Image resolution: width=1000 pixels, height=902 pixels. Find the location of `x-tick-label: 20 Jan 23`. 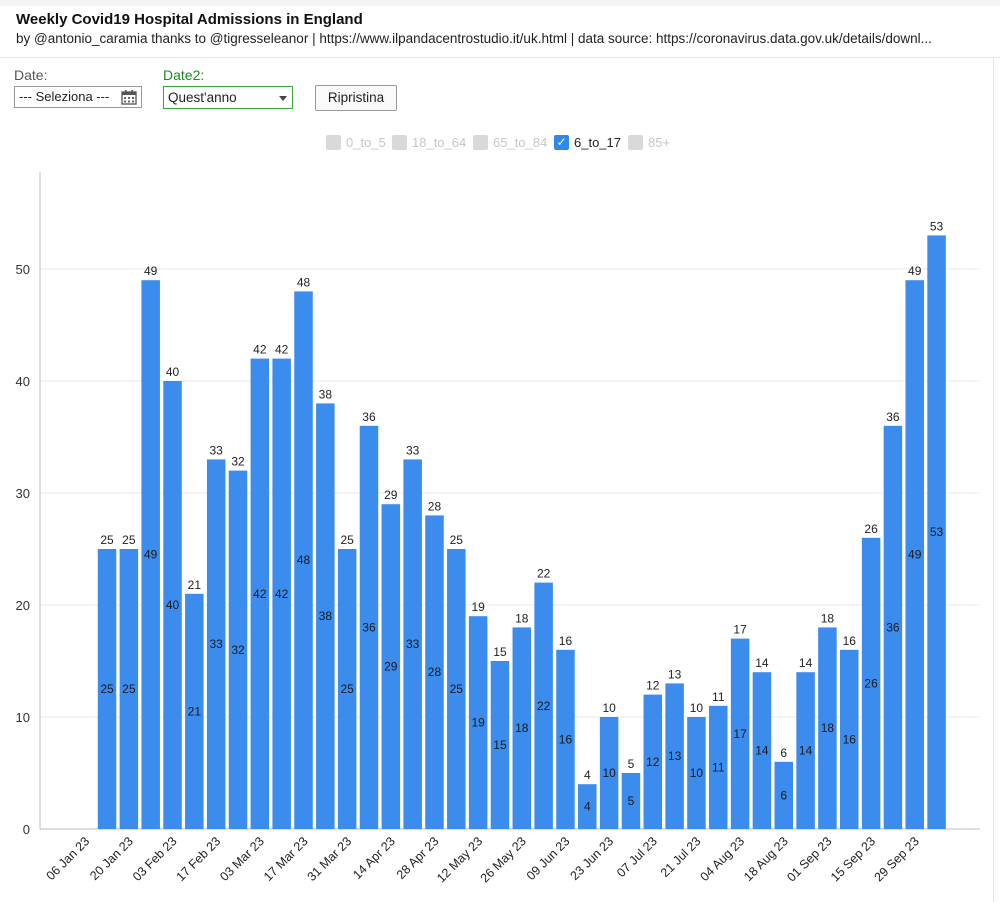

x-tick-label: 20 Jan 23 is located at coordinates (111, 858).